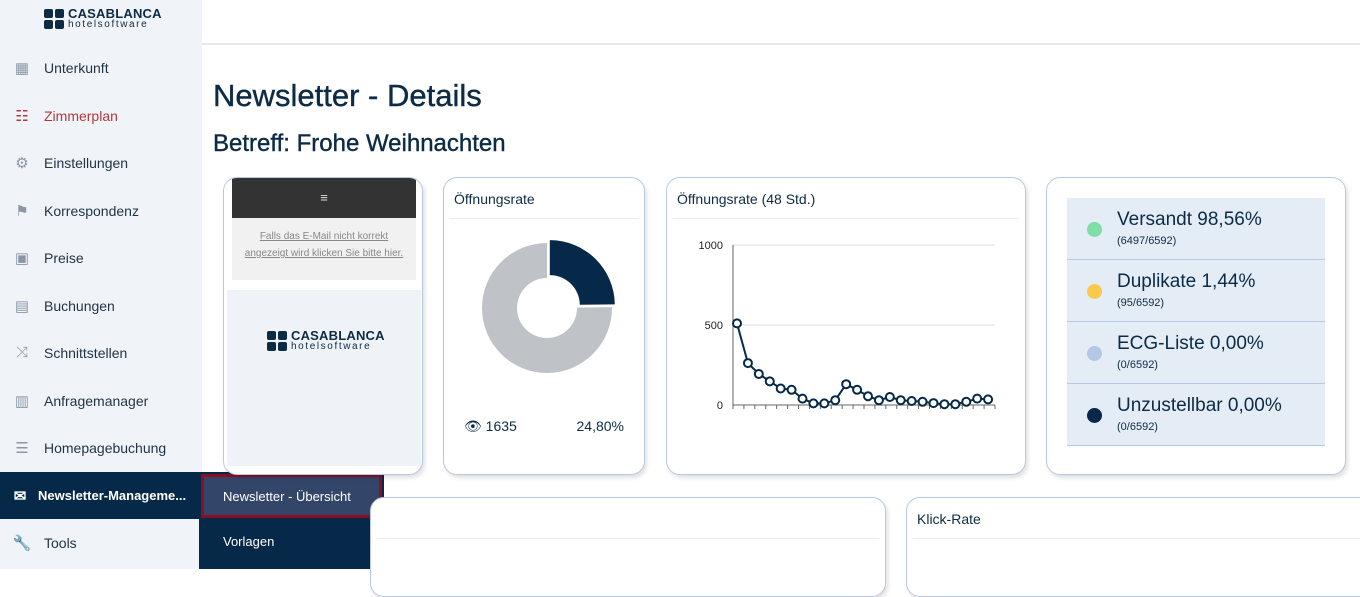 The image size is (1360, 597). I want to click on sidebar-item-label: Anfragemanager, so click(96, 400).